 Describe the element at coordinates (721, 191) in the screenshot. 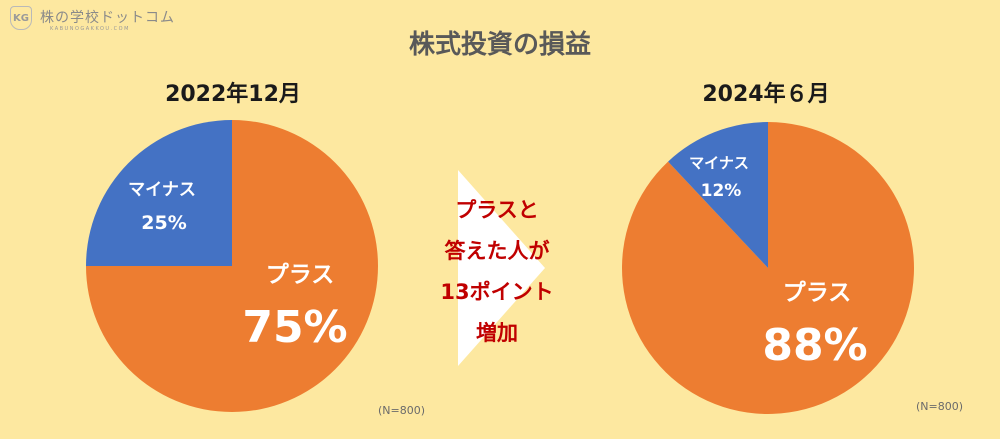

I see `value-label-right-minus: 12%` at that location.